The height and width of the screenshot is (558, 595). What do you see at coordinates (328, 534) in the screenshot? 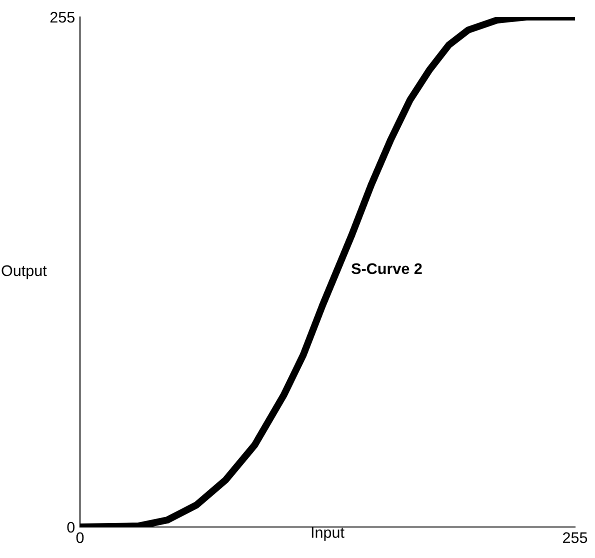
I see `x-axis-title: Input` at bounding box center [328, 534].